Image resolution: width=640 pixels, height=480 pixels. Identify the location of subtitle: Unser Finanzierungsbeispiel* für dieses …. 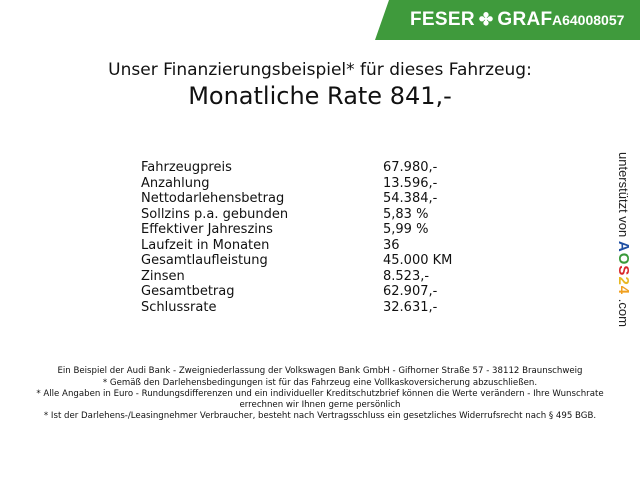
(320, 70).